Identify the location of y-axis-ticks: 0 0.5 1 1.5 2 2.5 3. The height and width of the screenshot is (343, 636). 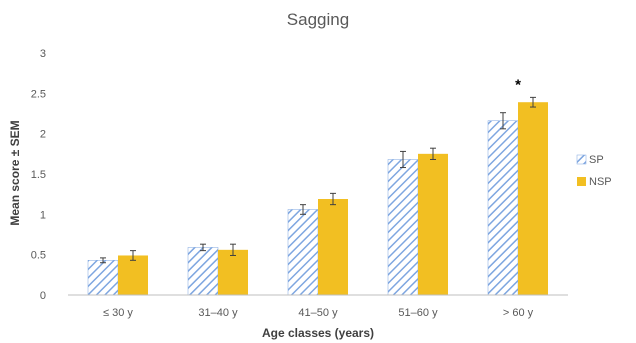
(38, 175).